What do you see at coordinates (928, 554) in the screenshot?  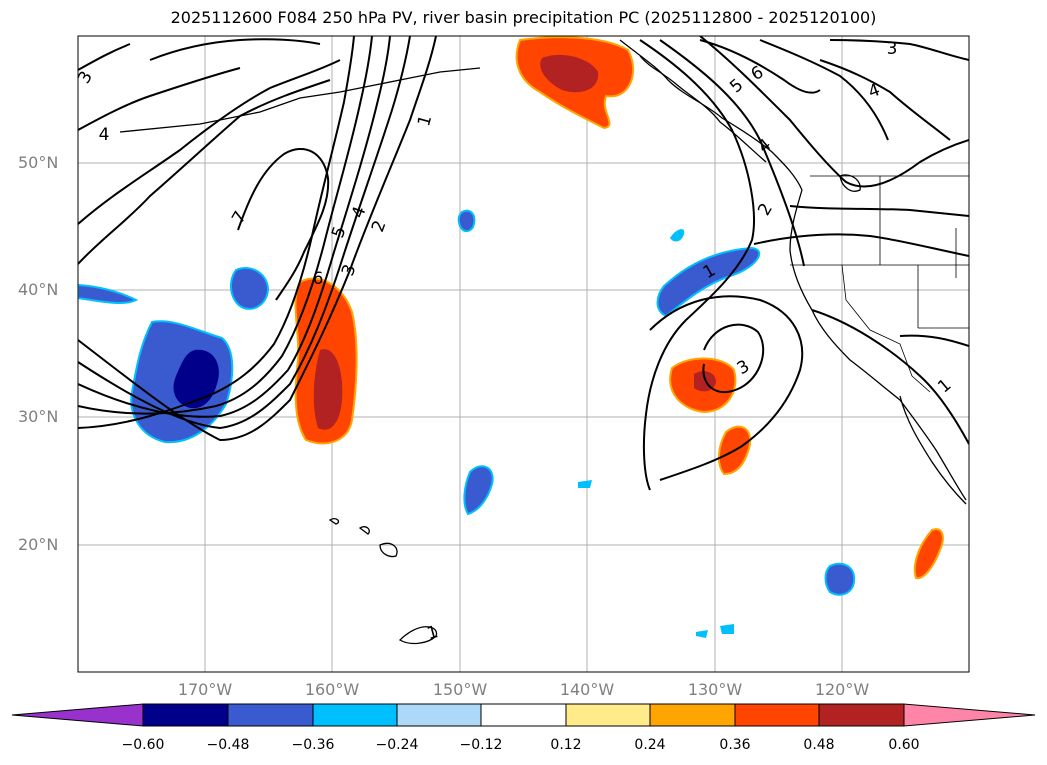 I see `pos-anomaly-far-southeast` at bounding box center [928, 554].